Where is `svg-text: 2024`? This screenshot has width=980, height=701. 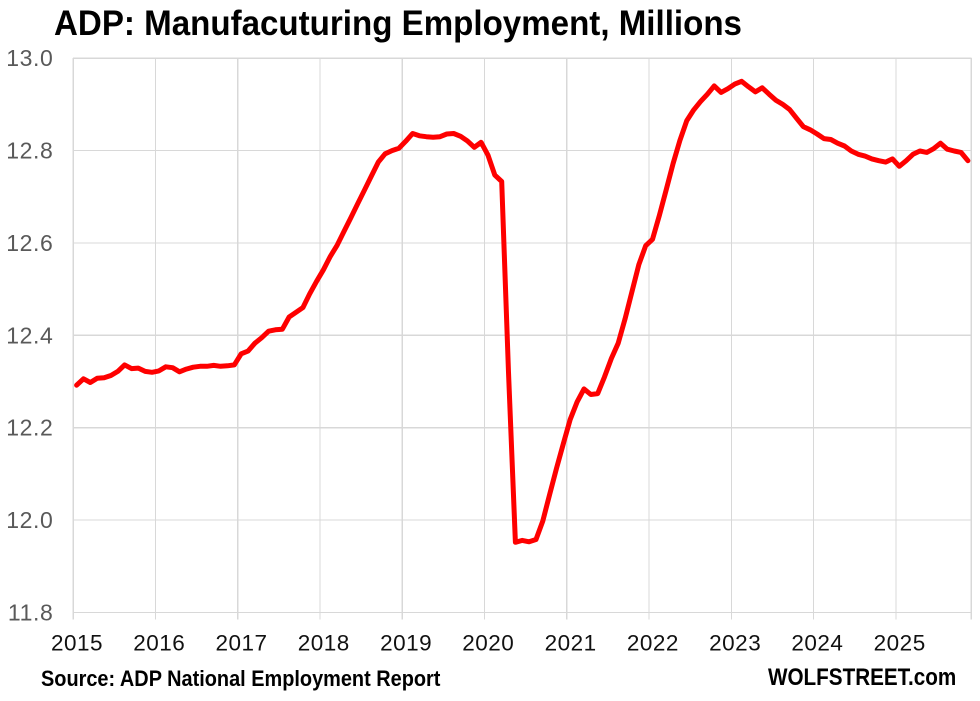 svg-text: 2024 is located at coordinates (817, 642).